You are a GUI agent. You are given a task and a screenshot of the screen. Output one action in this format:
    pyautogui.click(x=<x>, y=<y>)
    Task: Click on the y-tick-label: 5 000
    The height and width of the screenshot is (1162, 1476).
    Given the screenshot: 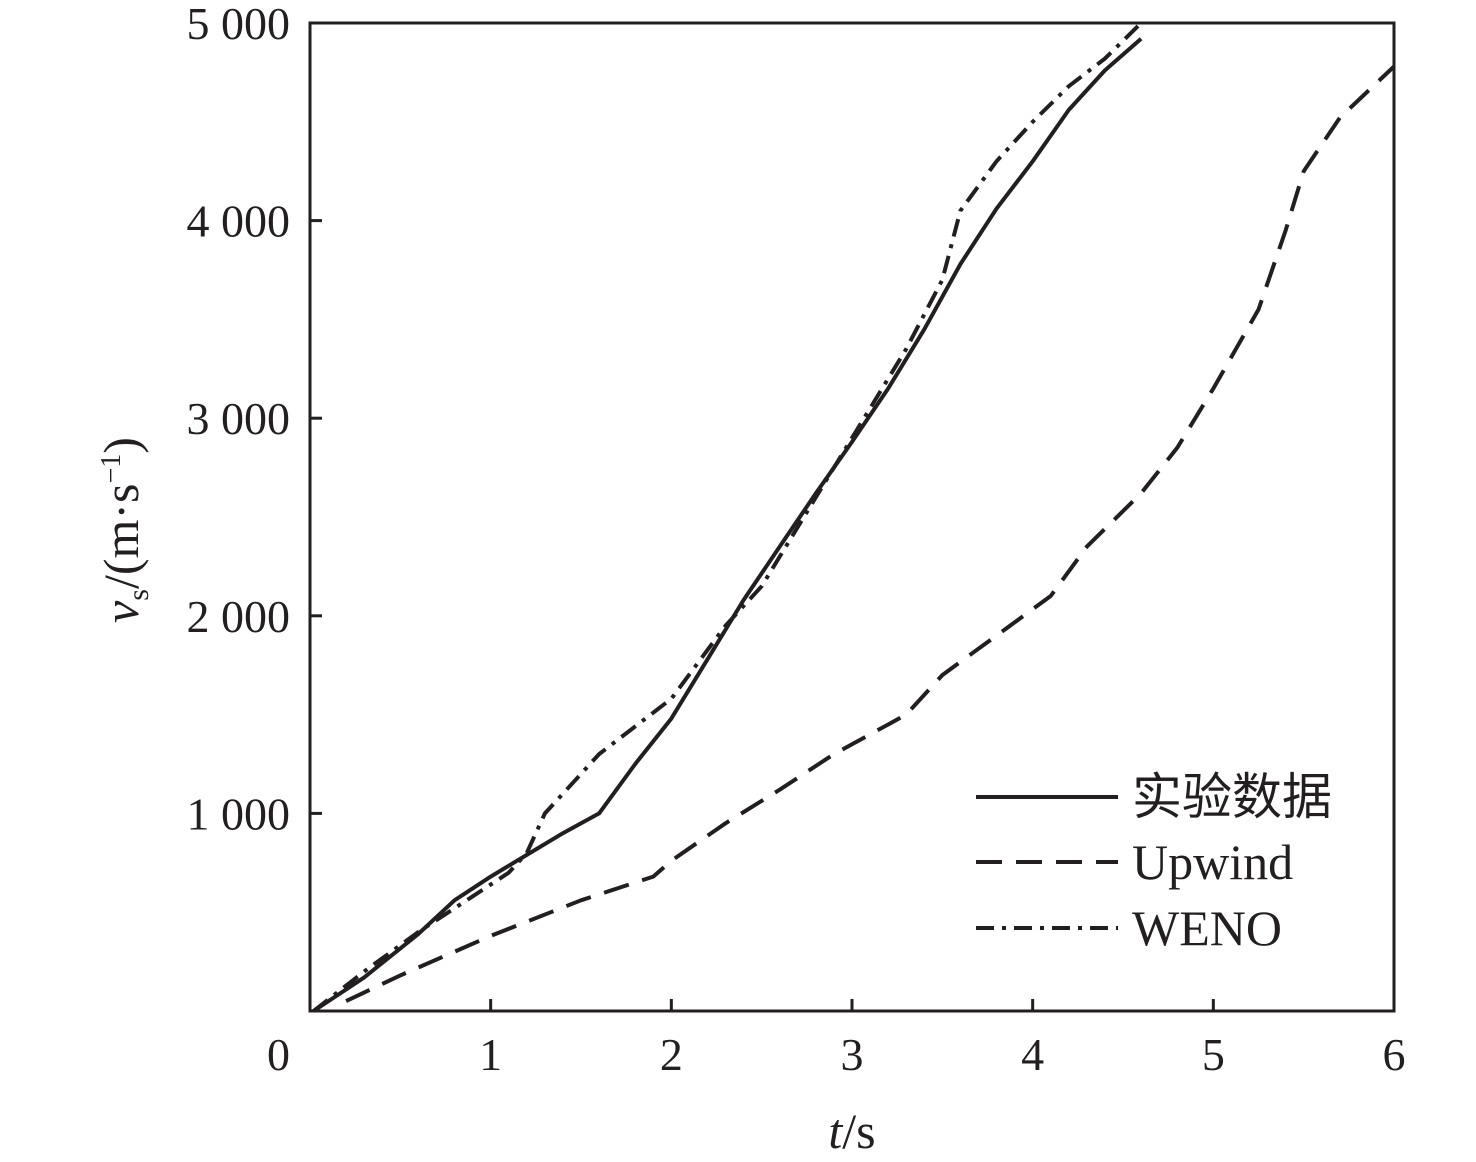 What is the action you would take?
    pyautogui.click(x=239, y=24)
    